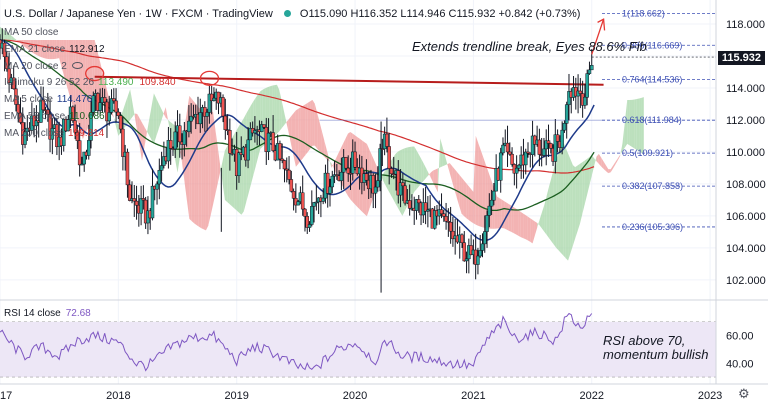  I want to click on rsi-legend: RSI 14 close 72.68, so click(47, 313).